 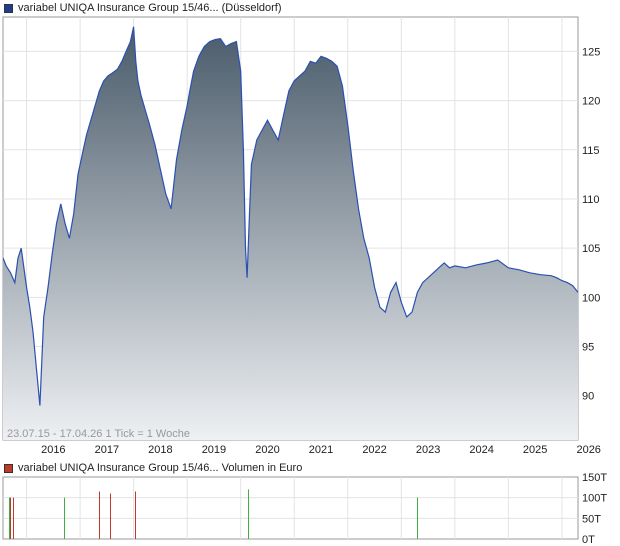 What do you see at coordinates (591, 224) in the screenshot?
I see `price-y-axis: 90 95 100 105 110 115 120 125` at bounding box center [591, 224].